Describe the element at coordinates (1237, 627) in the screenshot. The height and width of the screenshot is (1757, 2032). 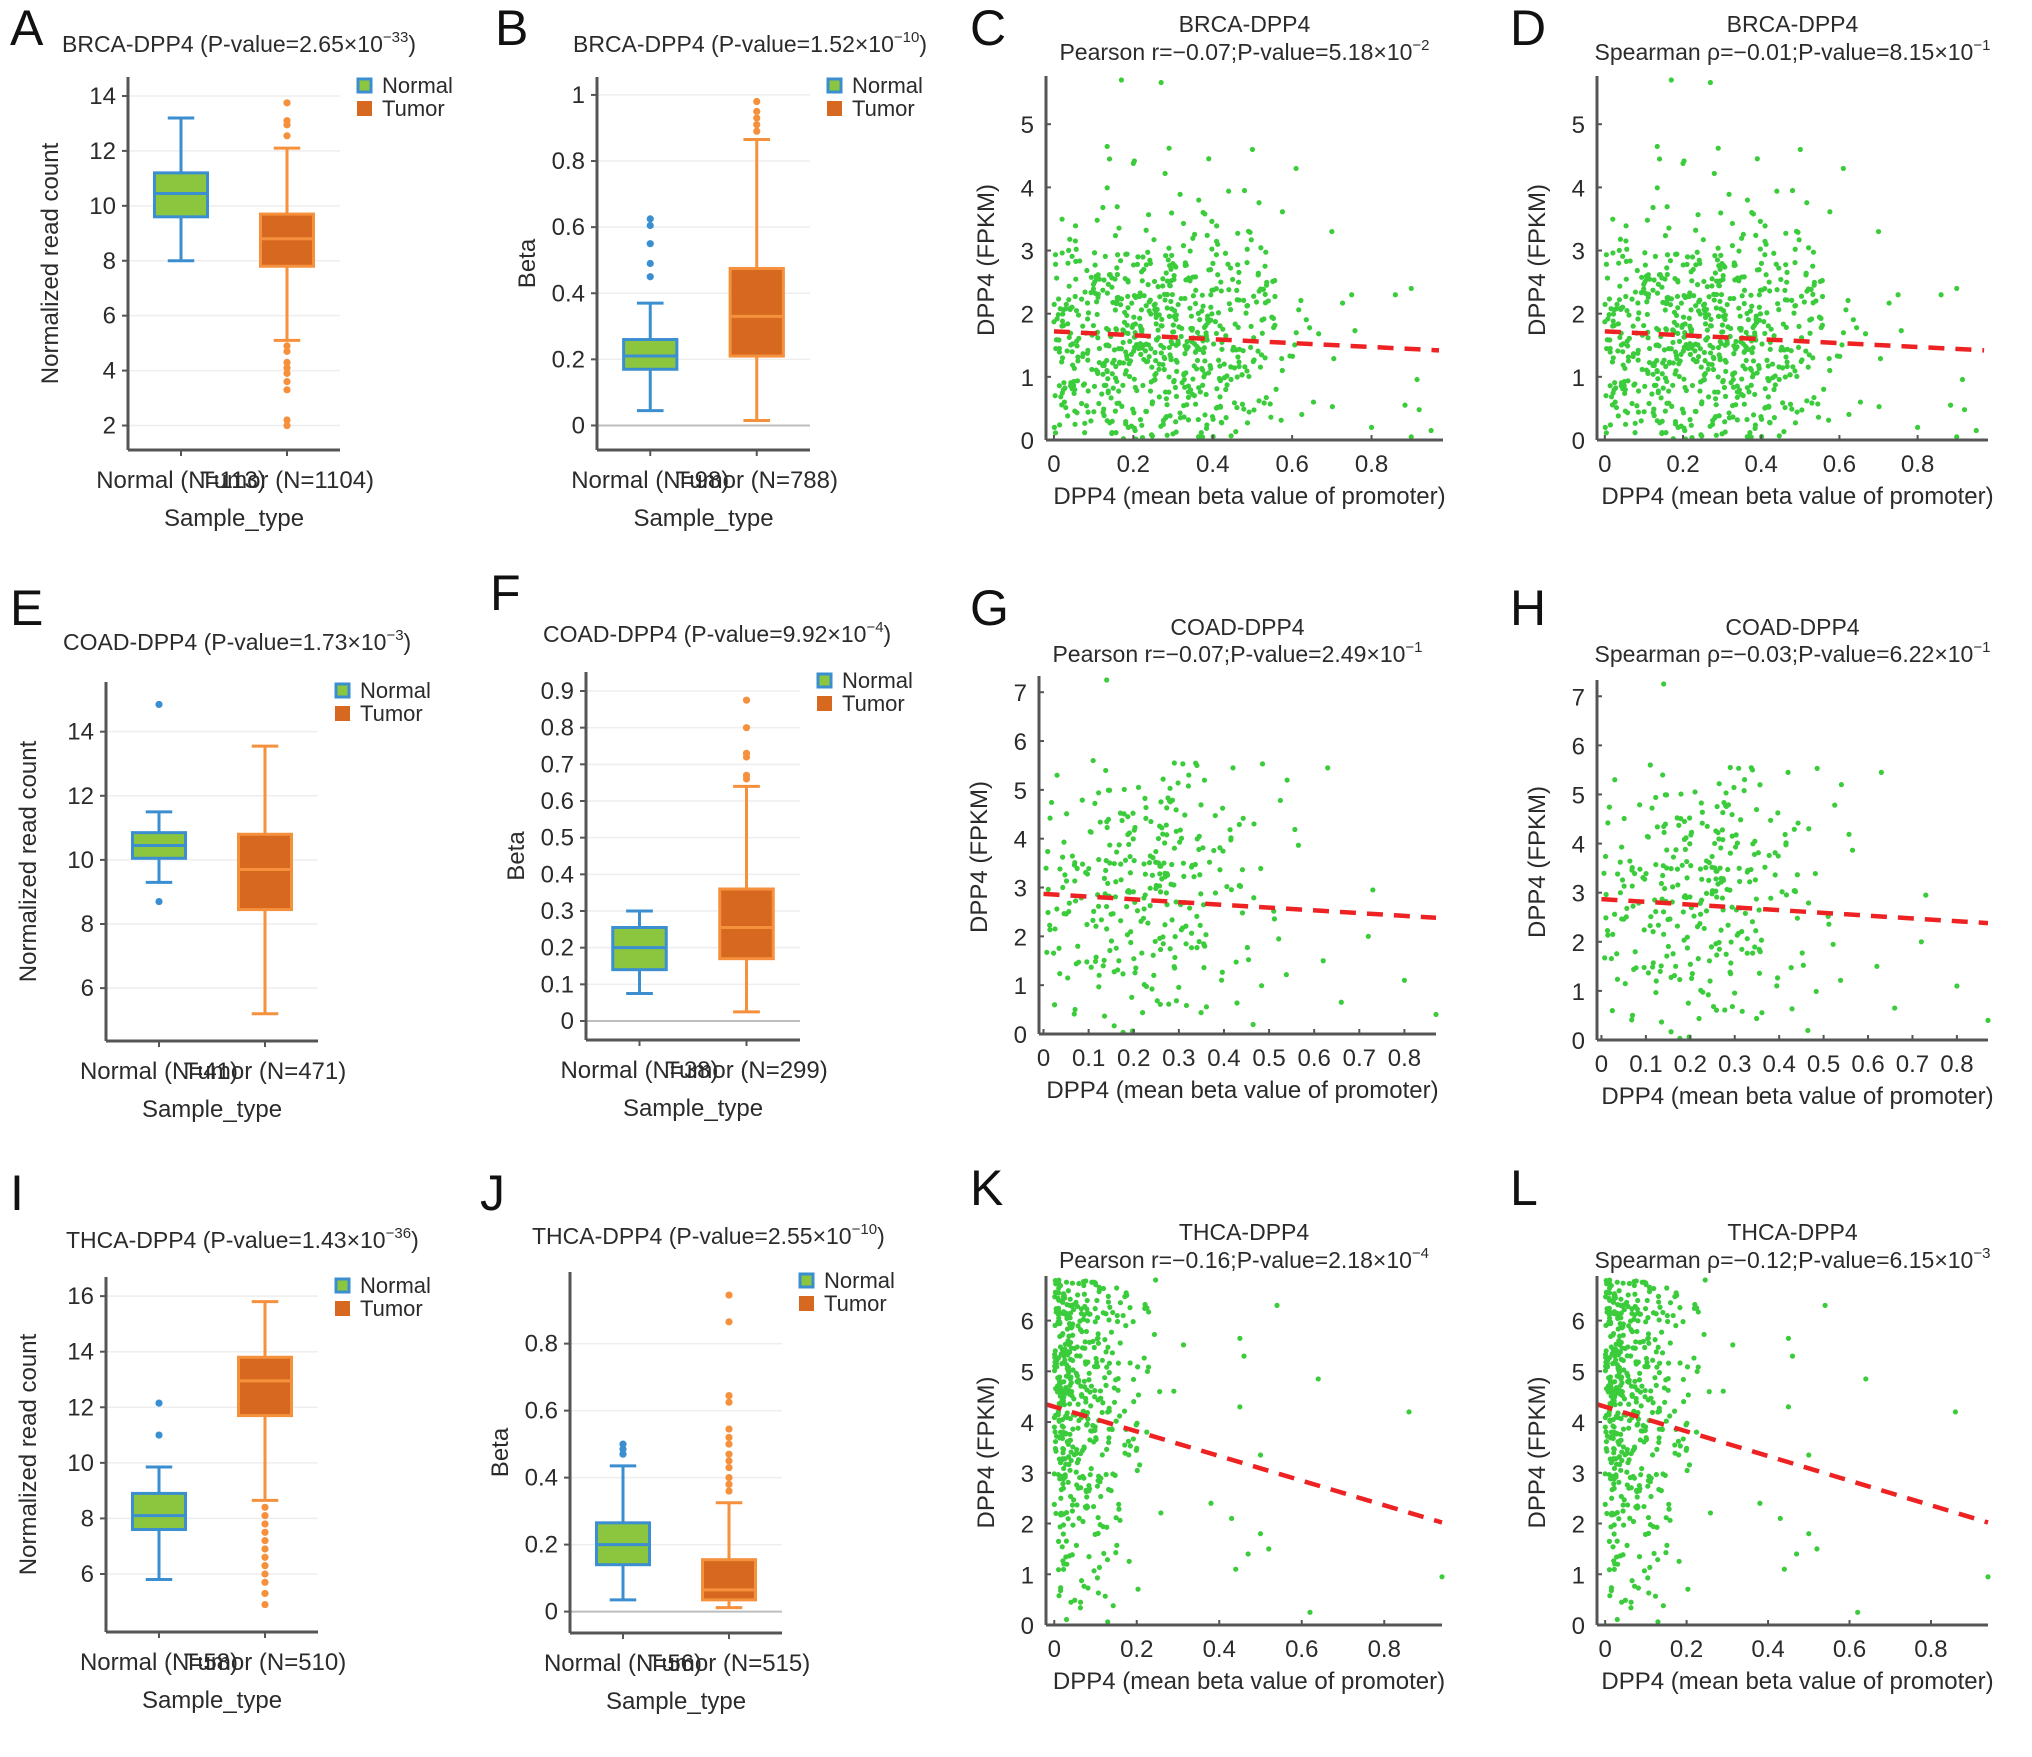
I see `panel-title: COAD-DPP4` at that location.